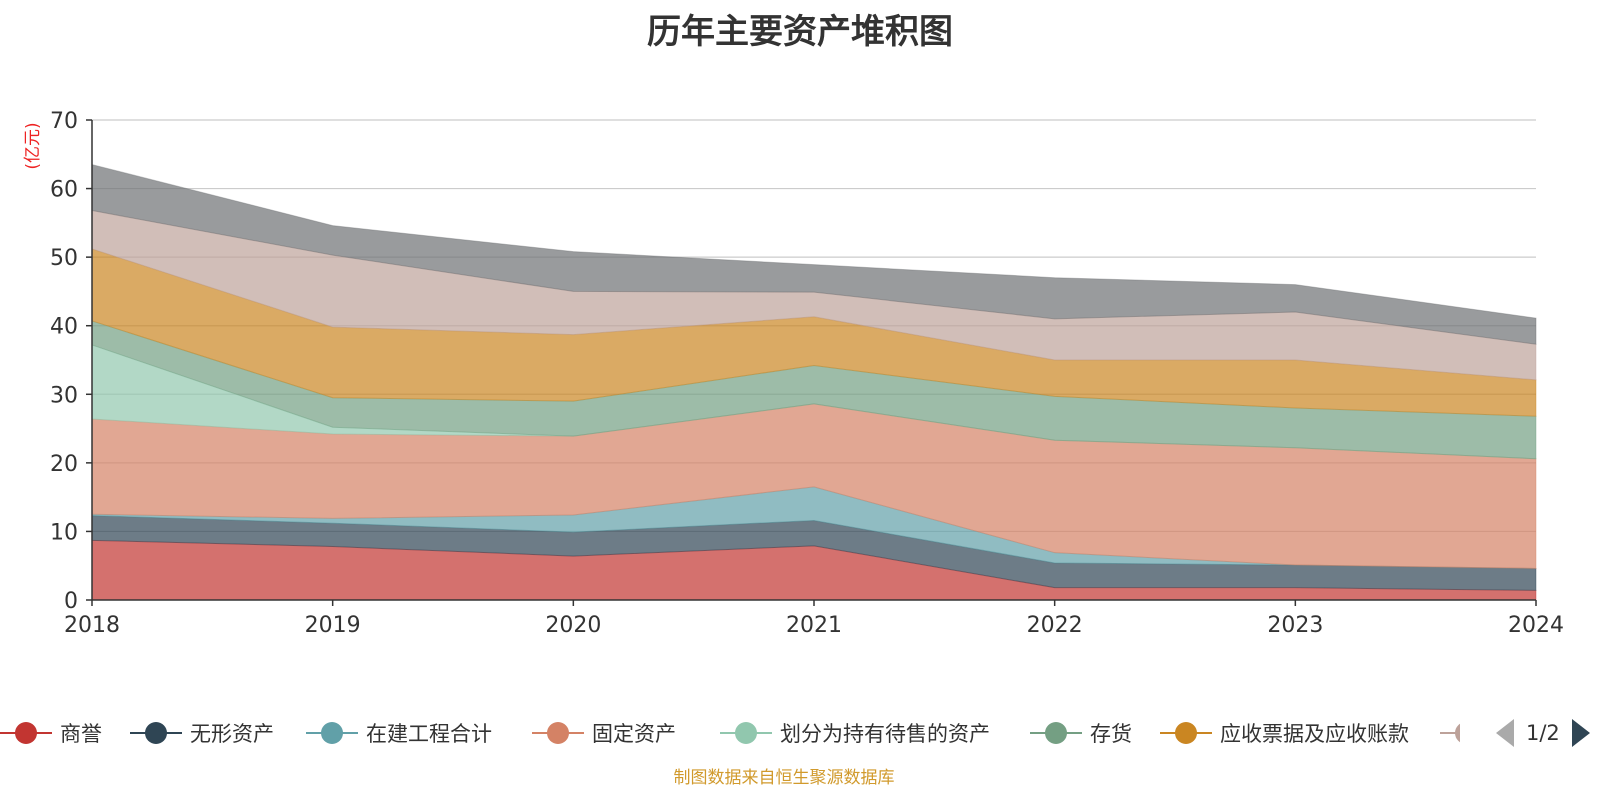  What do you see at coordinates (232, 734) in the screenshot?
I see `legend-label: 无形资产` at bounding box center [232, 734].